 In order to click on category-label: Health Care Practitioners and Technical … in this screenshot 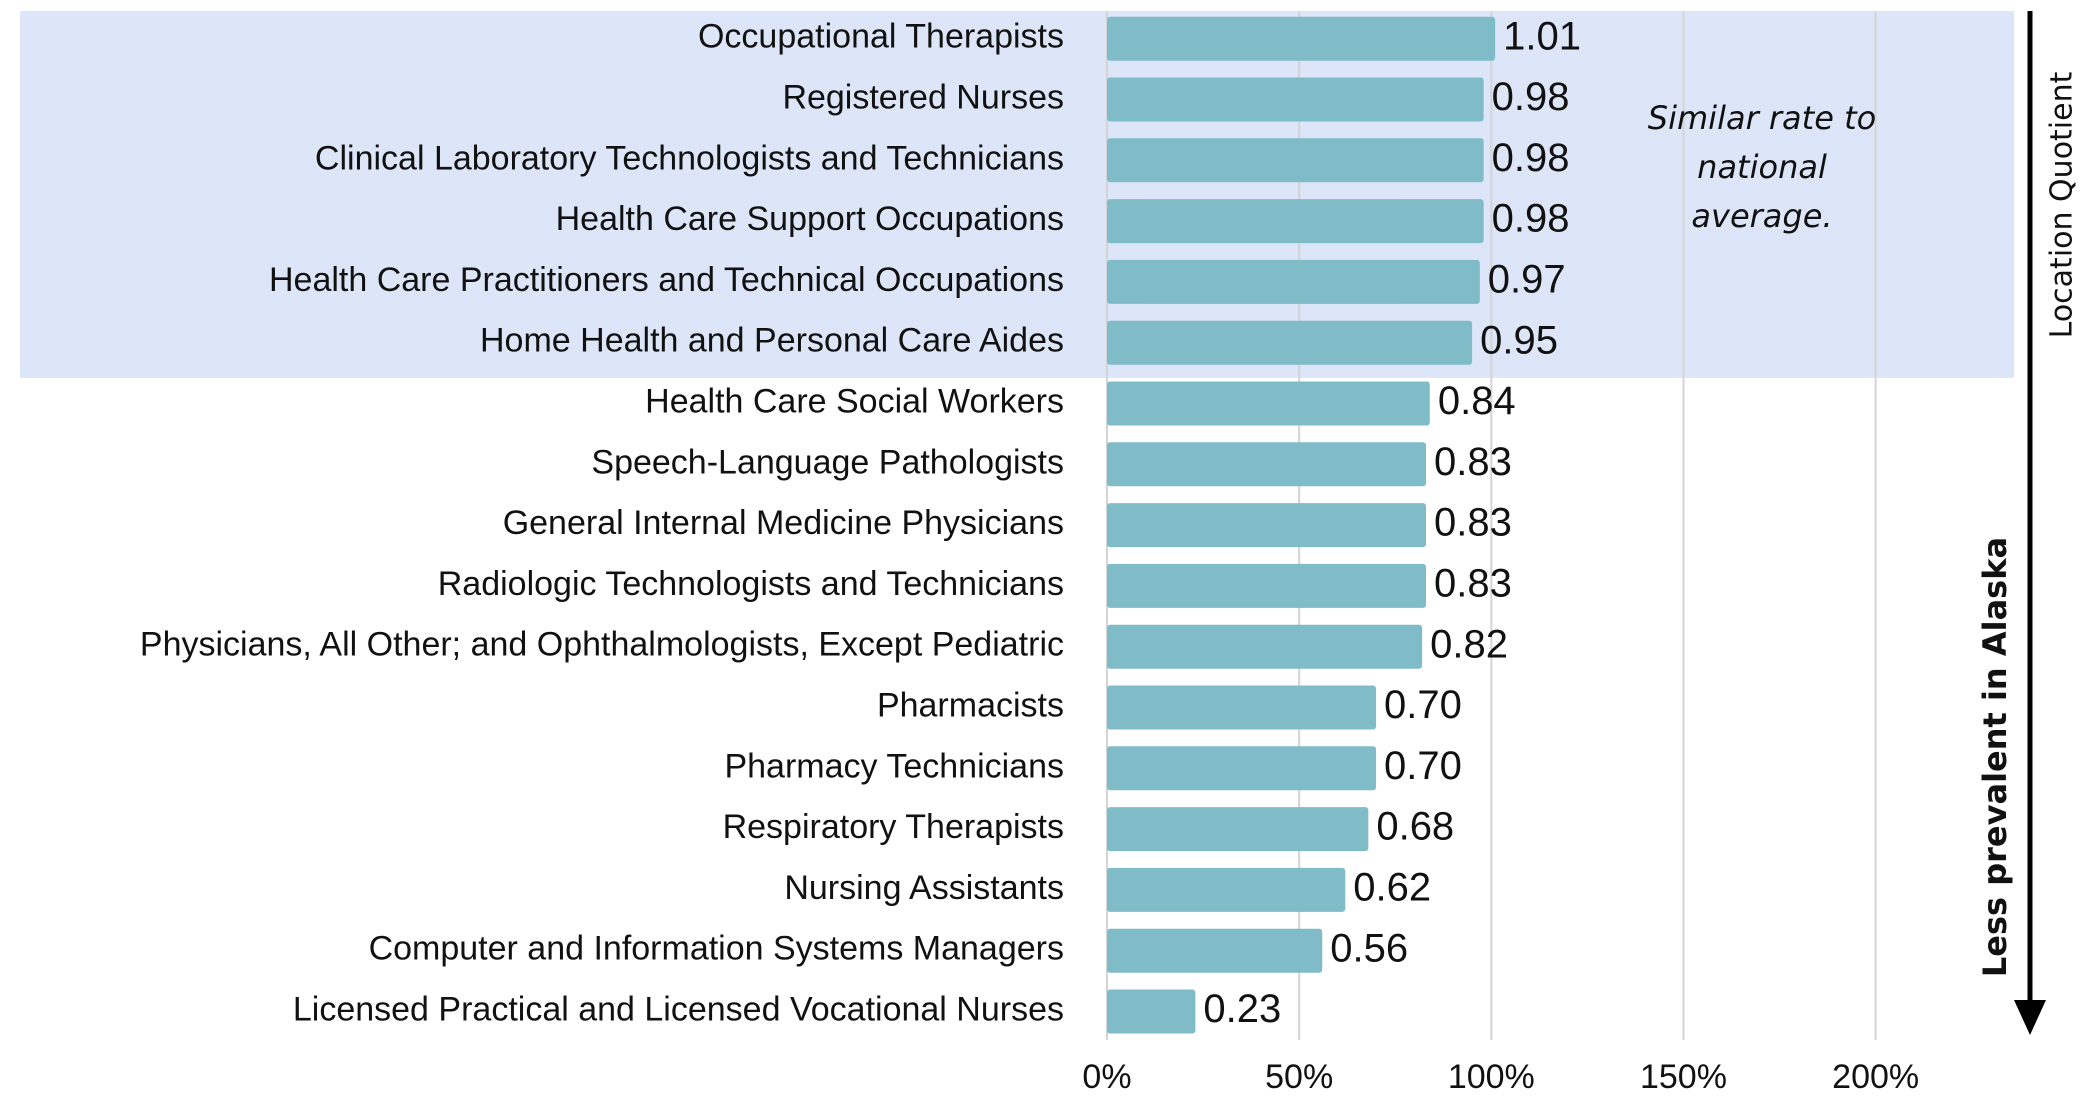, I will do `click(666, 280)`.